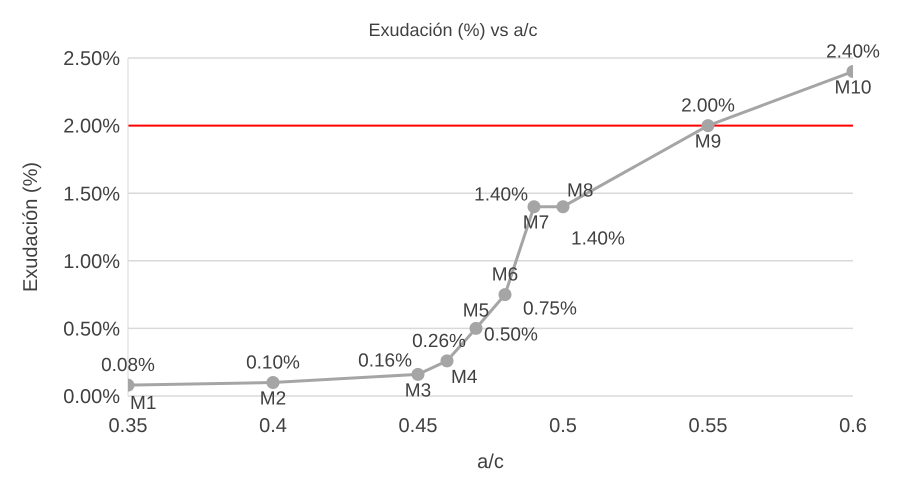 This screenshot has width=907, height=490. I want to click on chart-title: Exudación (%) vs a/c, so click(453, 30).